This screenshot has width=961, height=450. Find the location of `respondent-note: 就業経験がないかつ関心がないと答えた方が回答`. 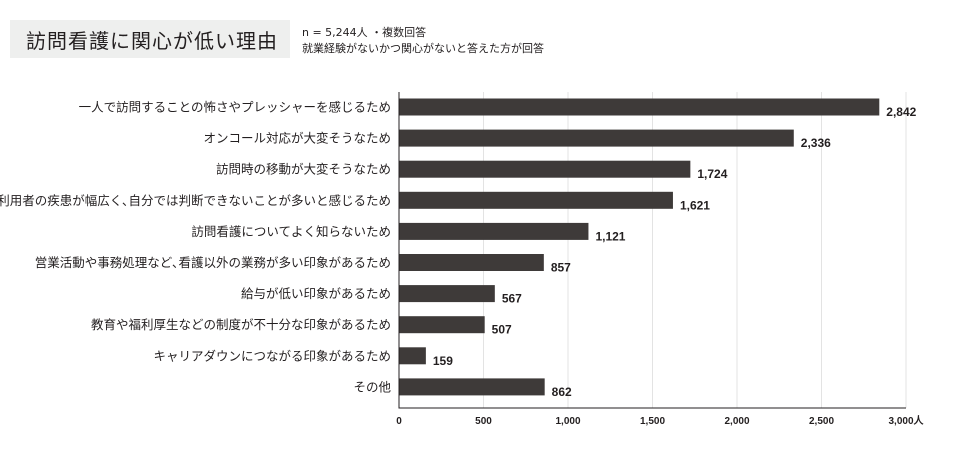

respondent-note: 就業経験がないかつ関心がないと答えた方が回答 is located at coordinates (423, 48).